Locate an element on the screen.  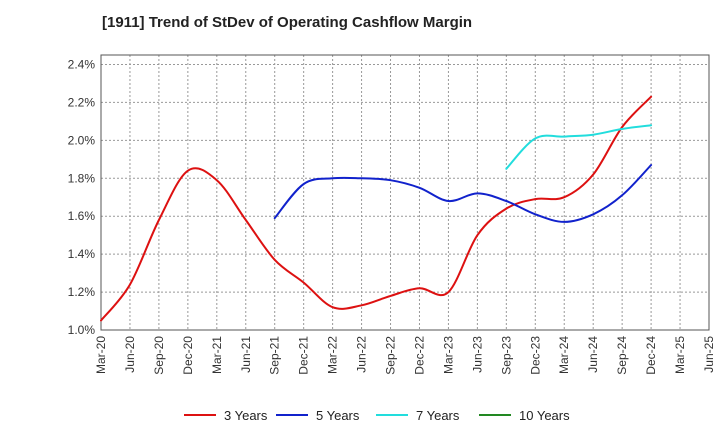
y-tick-label: 1.4% is located at coordinates (82, 254).